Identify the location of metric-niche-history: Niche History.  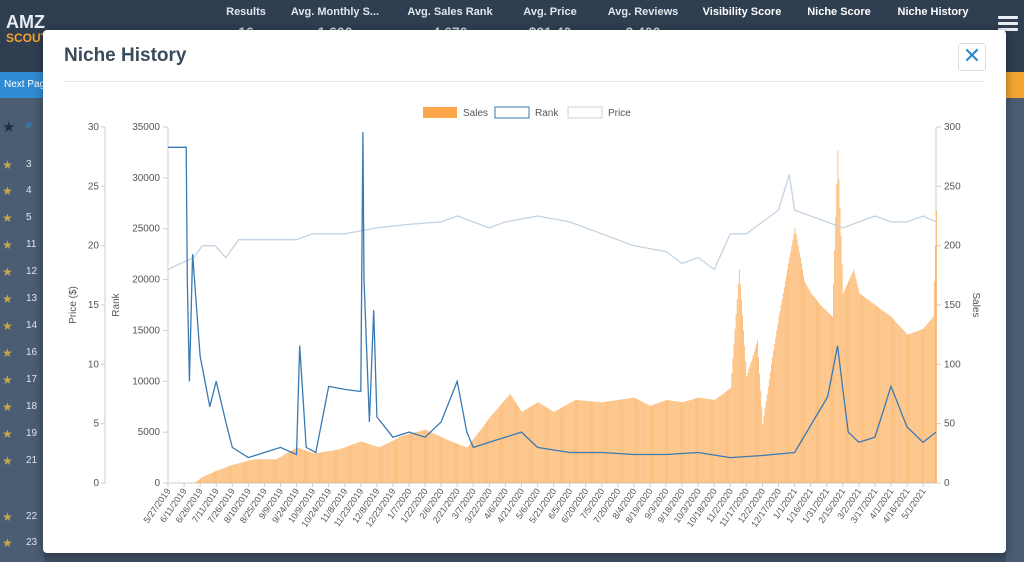
(933, 15).